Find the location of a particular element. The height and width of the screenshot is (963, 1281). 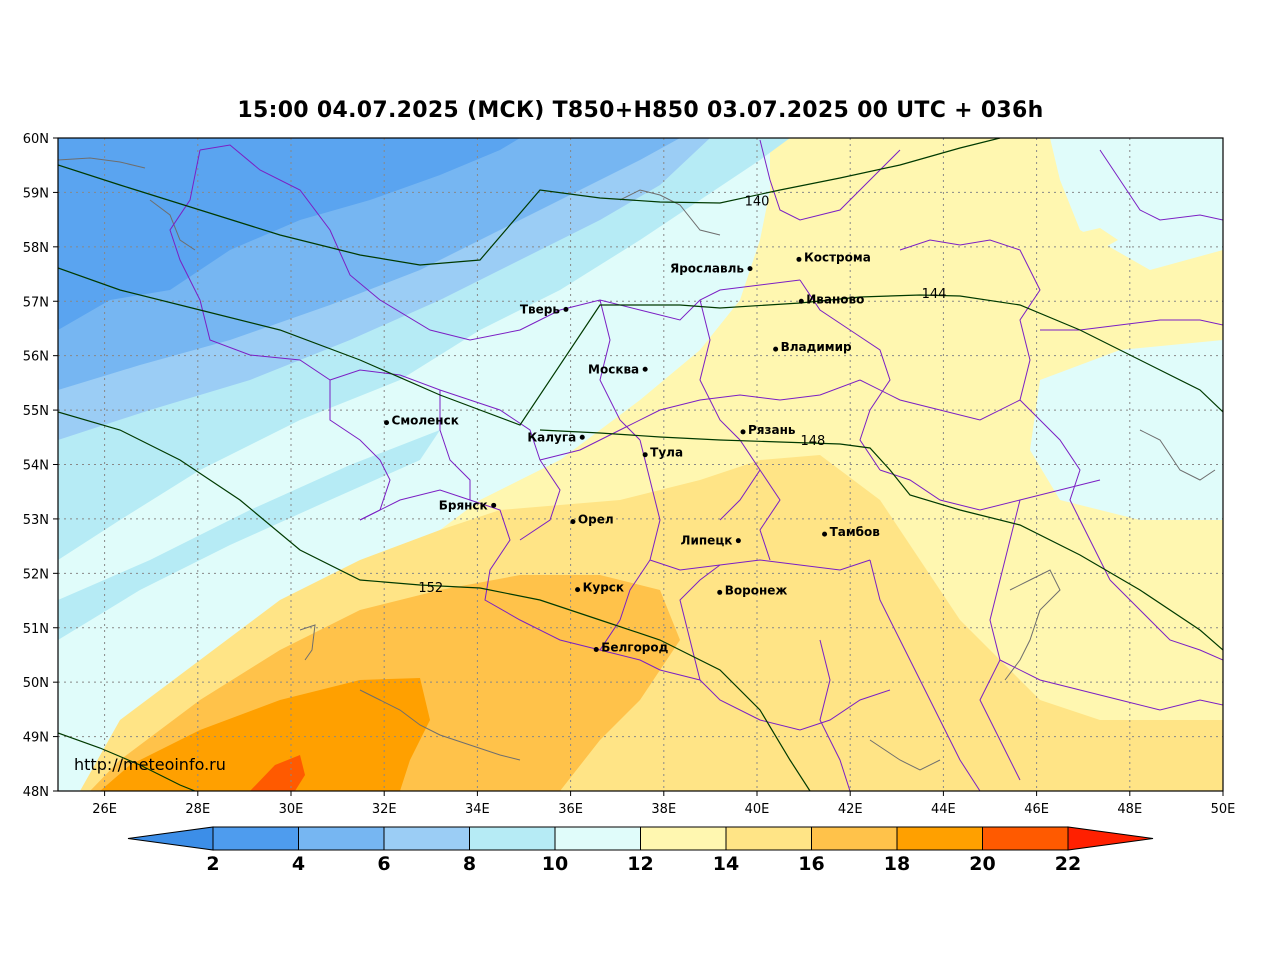

x-tick-label: 44E is located at coordinates (943, 809).